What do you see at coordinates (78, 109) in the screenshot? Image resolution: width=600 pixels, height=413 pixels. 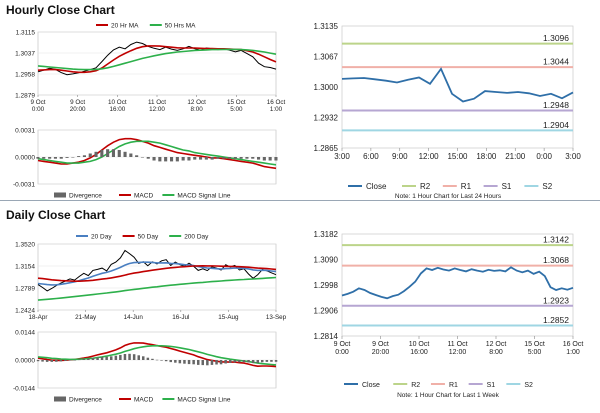 I see `x-tick-label: 20:00` at bounding box center [78, 109].